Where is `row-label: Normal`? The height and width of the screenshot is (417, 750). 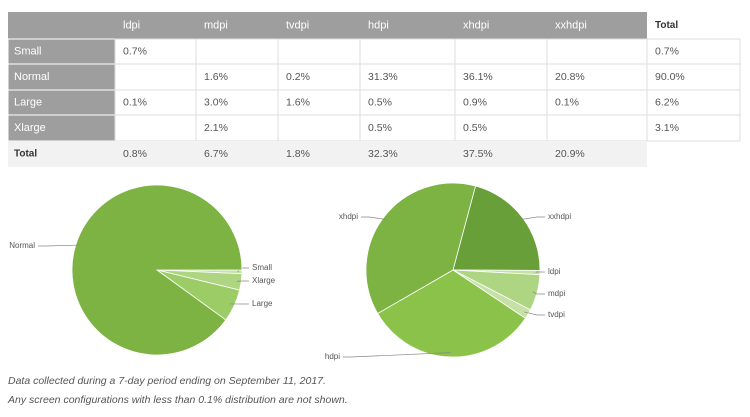
row-label: Normal is located at coordinates (31, 77).